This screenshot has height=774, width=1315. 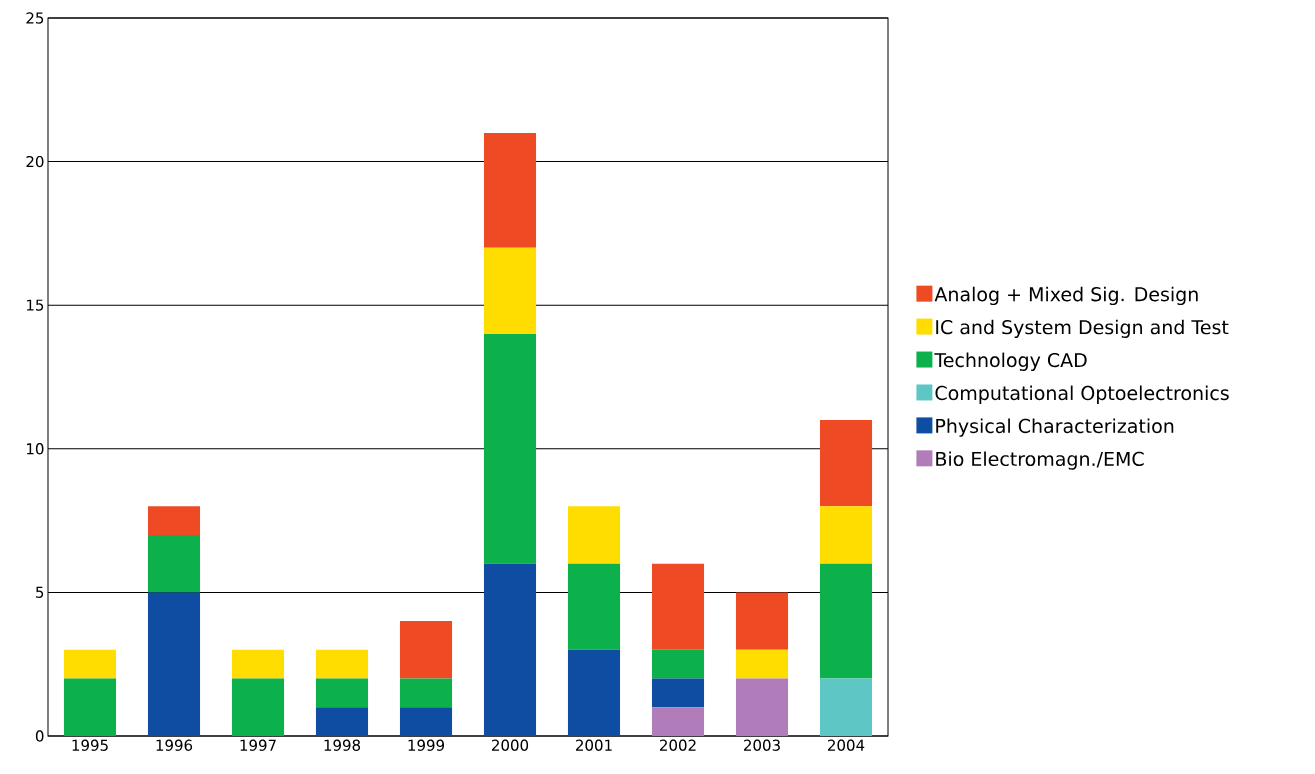 What do you see at coordinates (258, 745) in the screenshot?
I see `x-tick-label: 1997` at bounding box center [258, 745].